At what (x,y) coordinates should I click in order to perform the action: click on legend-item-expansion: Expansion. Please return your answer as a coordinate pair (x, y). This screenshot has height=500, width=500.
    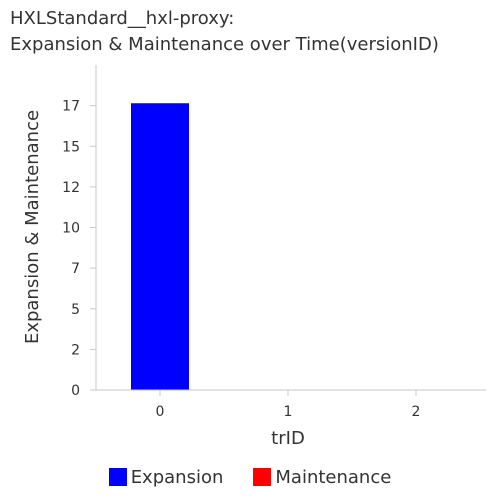
    Looking at the image, I should click on (166, 477).